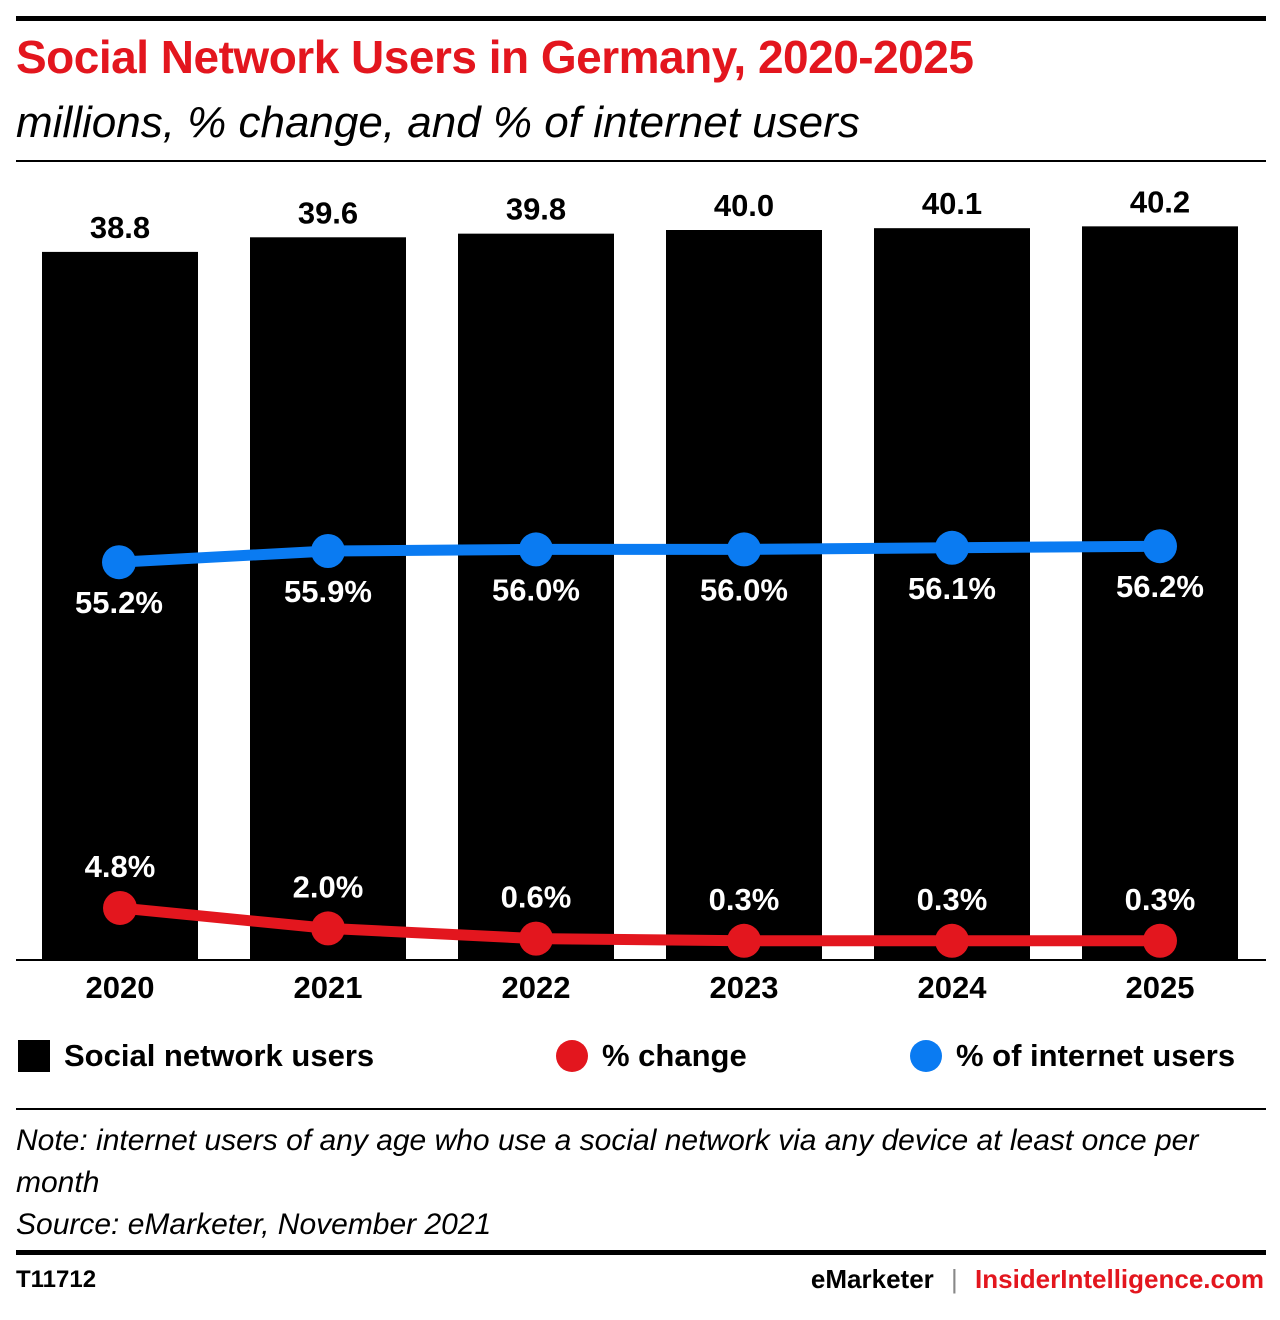 The image size is (1280, 1320). I want to click on x-tick-label: 2025, so click(1160, 987).